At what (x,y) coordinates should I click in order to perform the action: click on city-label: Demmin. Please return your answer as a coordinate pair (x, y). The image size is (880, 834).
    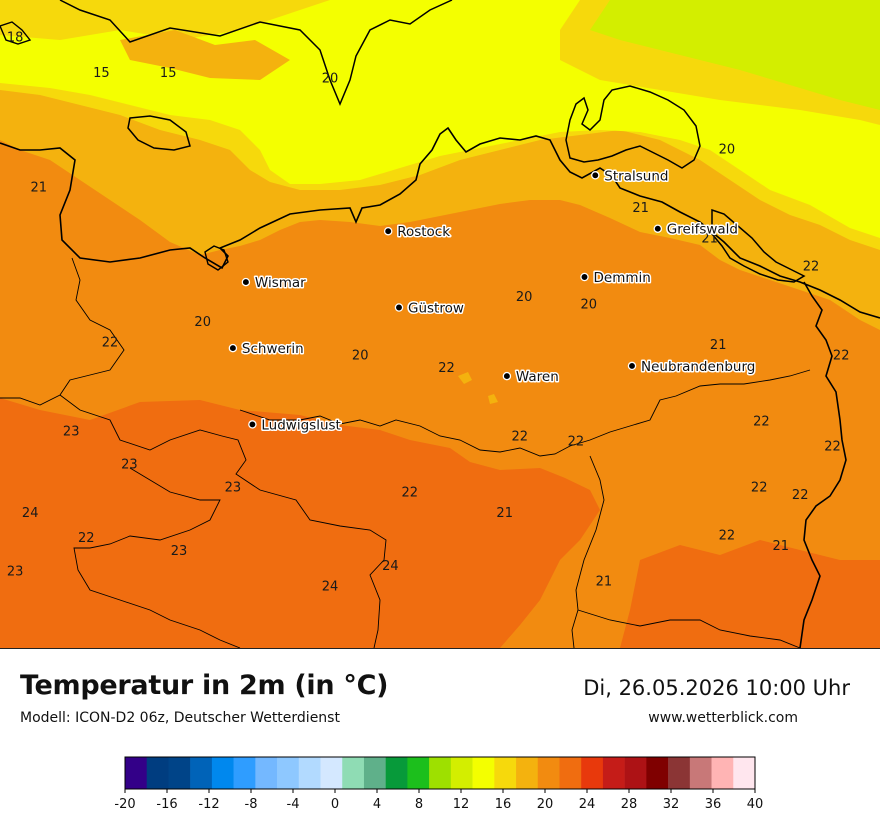
    Looking at the image, I should click on (622, 278).